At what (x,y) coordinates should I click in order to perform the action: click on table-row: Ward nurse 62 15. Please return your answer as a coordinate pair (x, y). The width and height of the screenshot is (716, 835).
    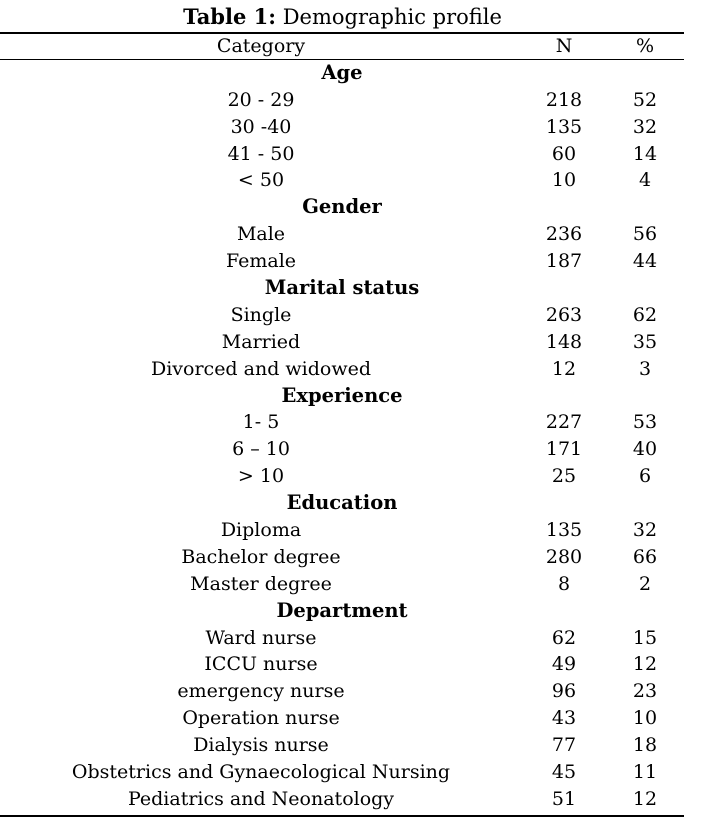
    Looking at the image, I should click on (342, 638).